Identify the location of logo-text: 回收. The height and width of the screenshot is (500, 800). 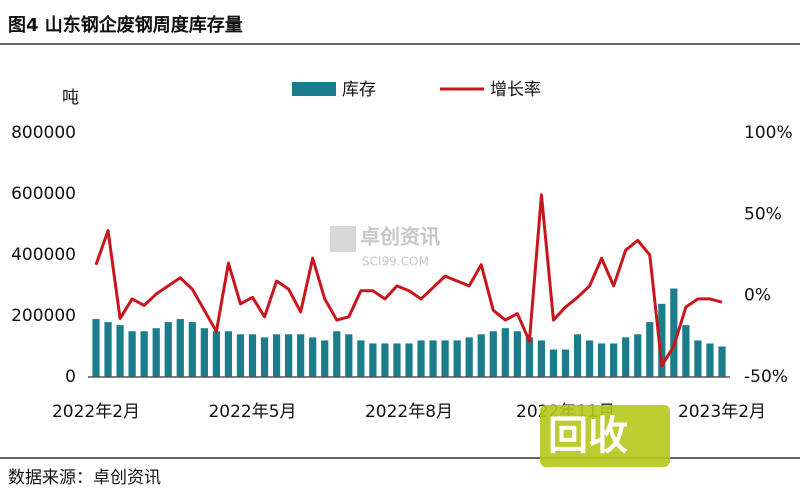
(588, 436).